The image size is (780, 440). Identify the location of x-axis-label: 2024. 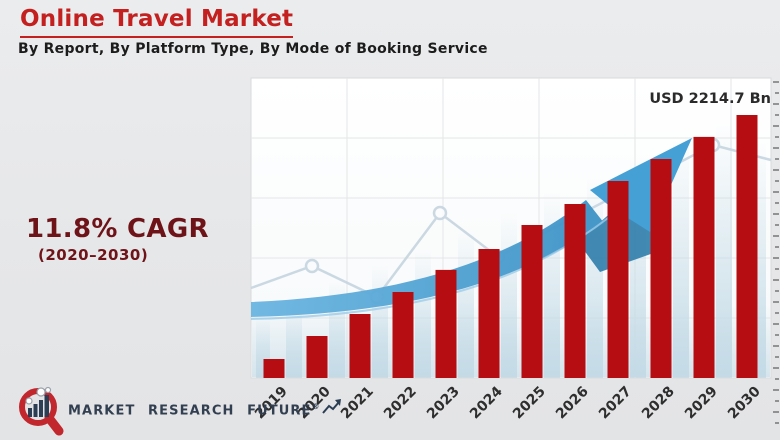
(486, 402).